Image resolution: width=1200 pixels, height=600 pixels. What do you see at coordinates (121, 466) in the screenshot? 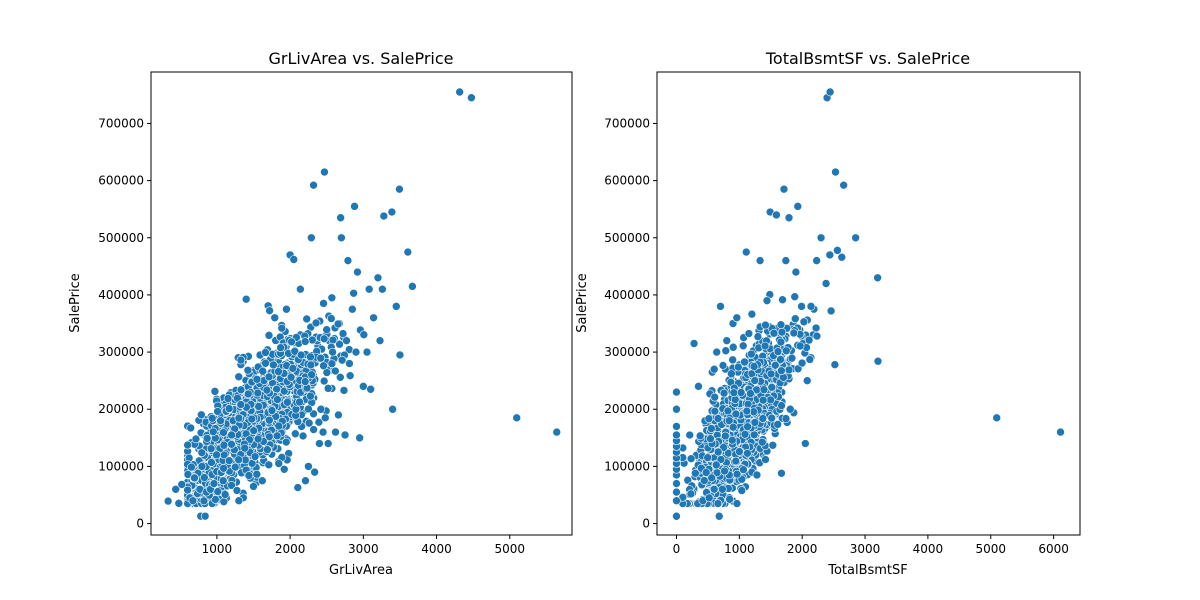
I see `y-tick-label: 100000` at bounding box center [121, 466].